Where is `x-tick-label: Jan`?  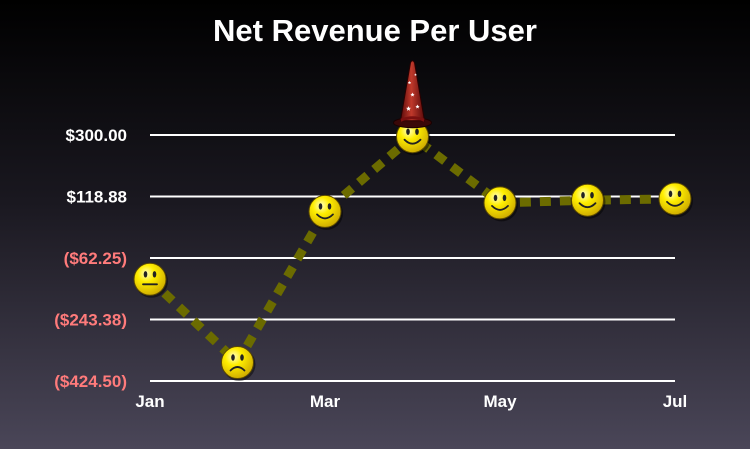
x-tick-label: Jan is located at coordinates (149, 401).